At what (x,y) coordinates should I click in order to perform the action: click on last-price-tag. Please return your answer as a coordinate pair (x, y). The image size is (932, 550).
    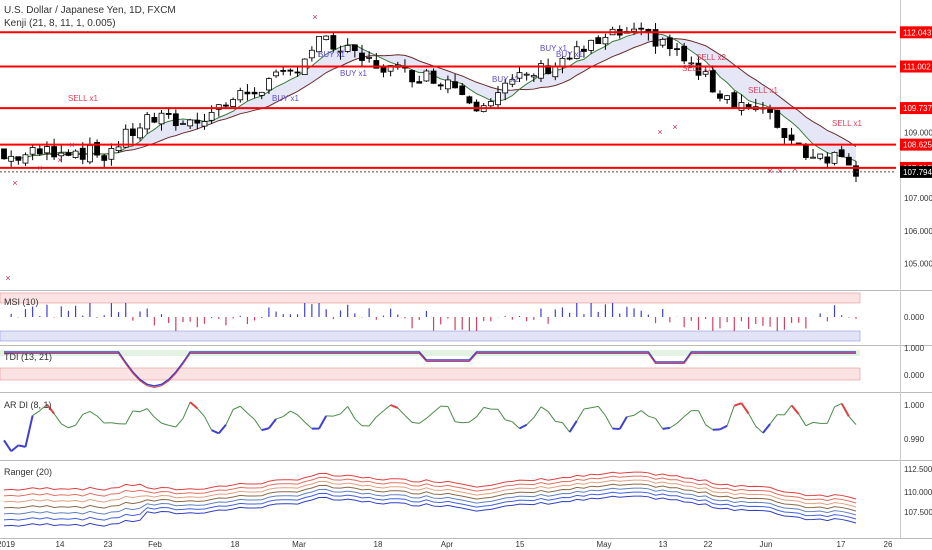
    Looking at the image, I should click on (916, 171).